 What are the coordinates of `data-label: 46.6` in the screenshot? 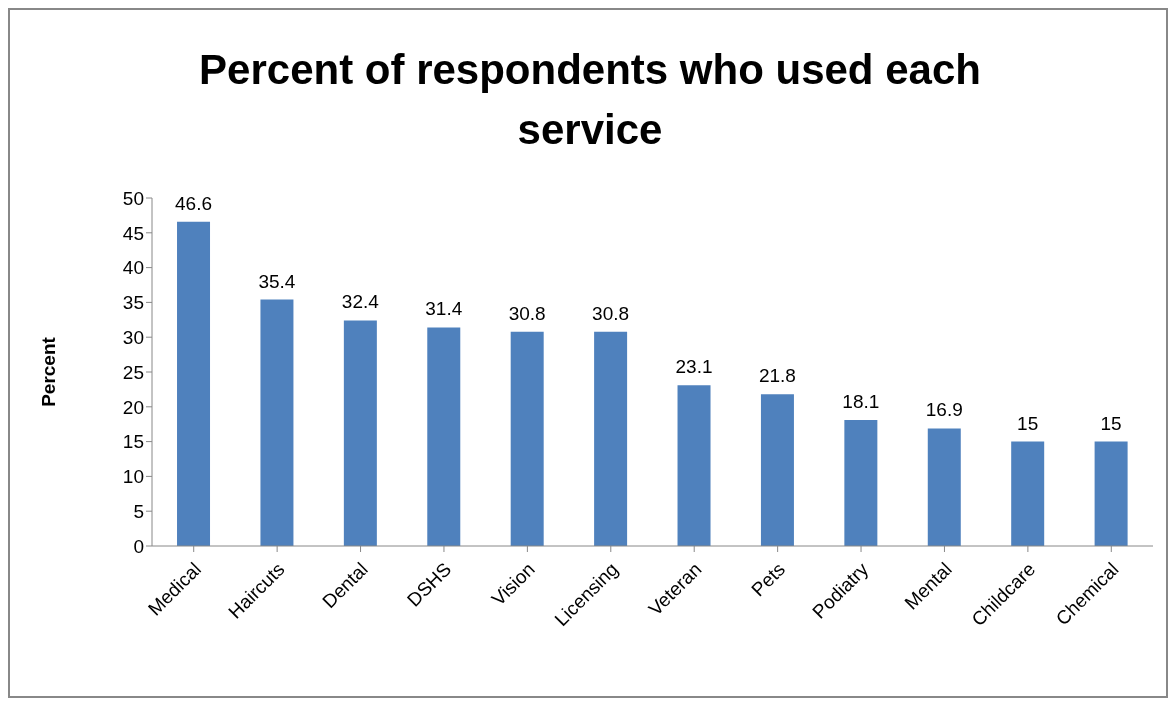 It's located at (194, 203).